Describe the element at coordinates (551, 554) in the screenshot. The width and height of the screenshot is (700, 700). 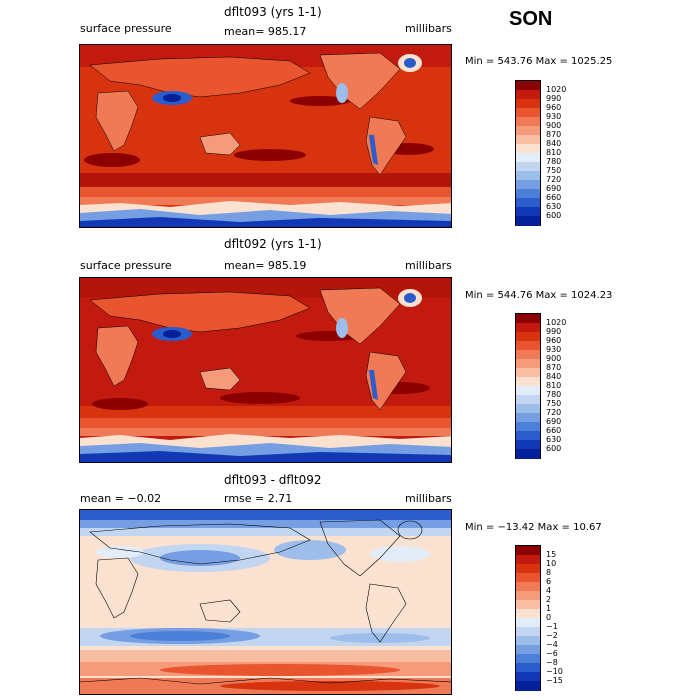
I see `colorbar-tick-label: 15` at that location.